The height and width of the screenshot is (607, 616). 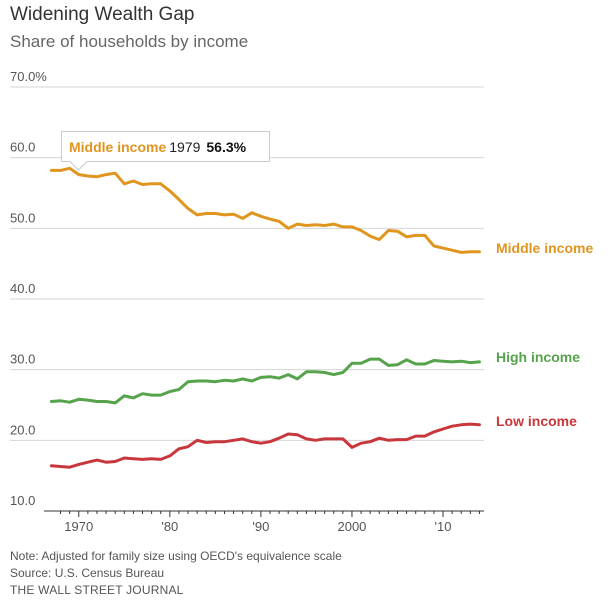 I want to click on chart-title: Widening Wealth Gap, so click(x=102, y=14).